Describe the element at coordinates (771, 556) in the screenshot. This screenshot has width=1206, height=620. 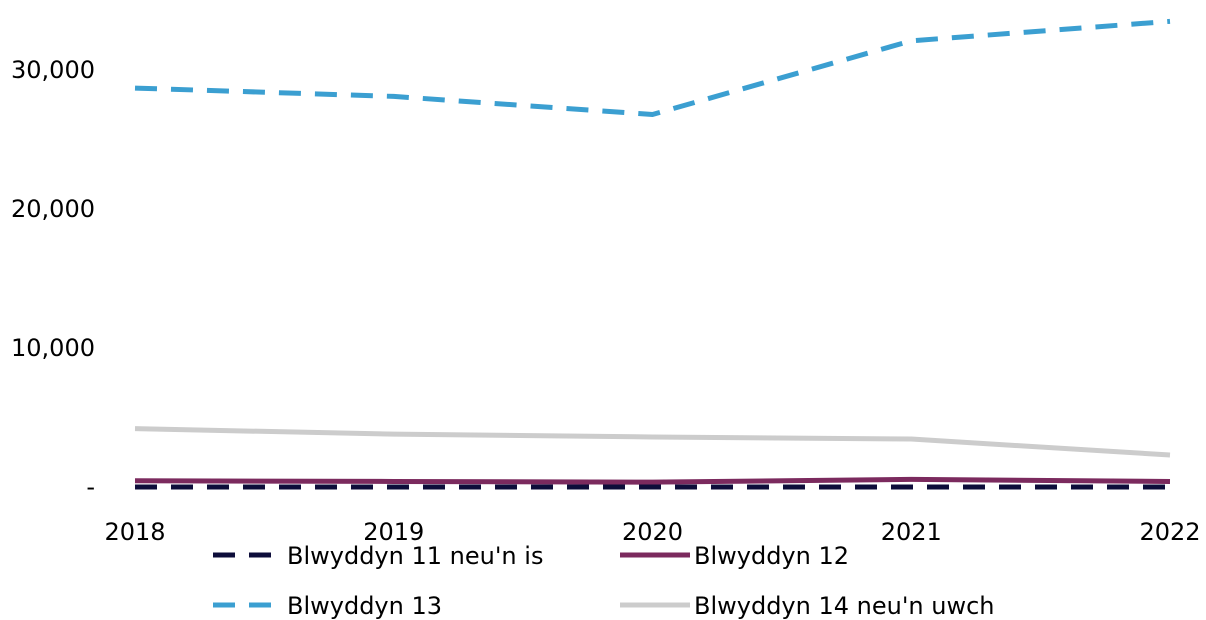
I see `legend-label-2: Blwyddyn 12` at that location.